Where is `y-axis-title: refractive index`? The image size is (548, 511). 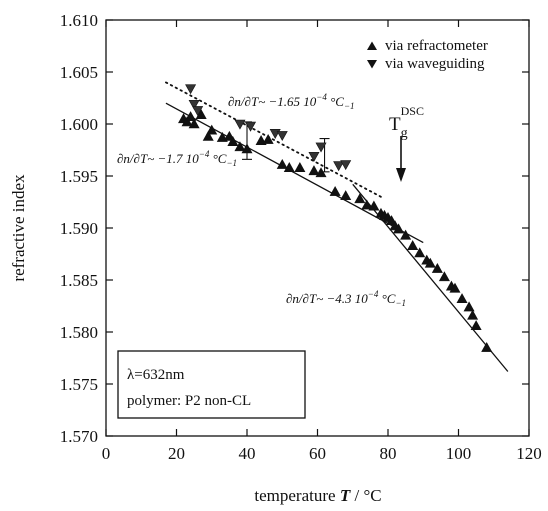
y-axis-title: refractive index is located at coordinates (18, 228).